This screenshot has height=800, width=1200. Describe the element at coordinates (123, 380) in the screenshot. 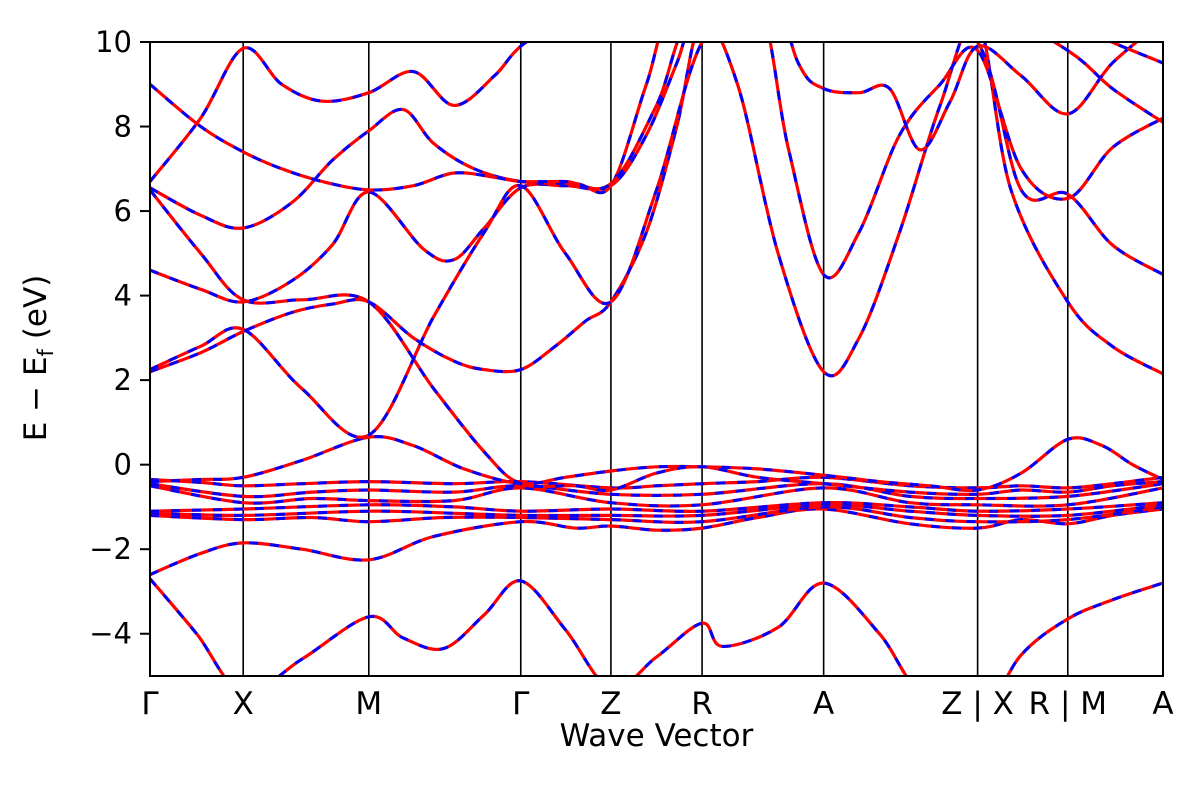

I see `y-tick-label: 2` at that location.